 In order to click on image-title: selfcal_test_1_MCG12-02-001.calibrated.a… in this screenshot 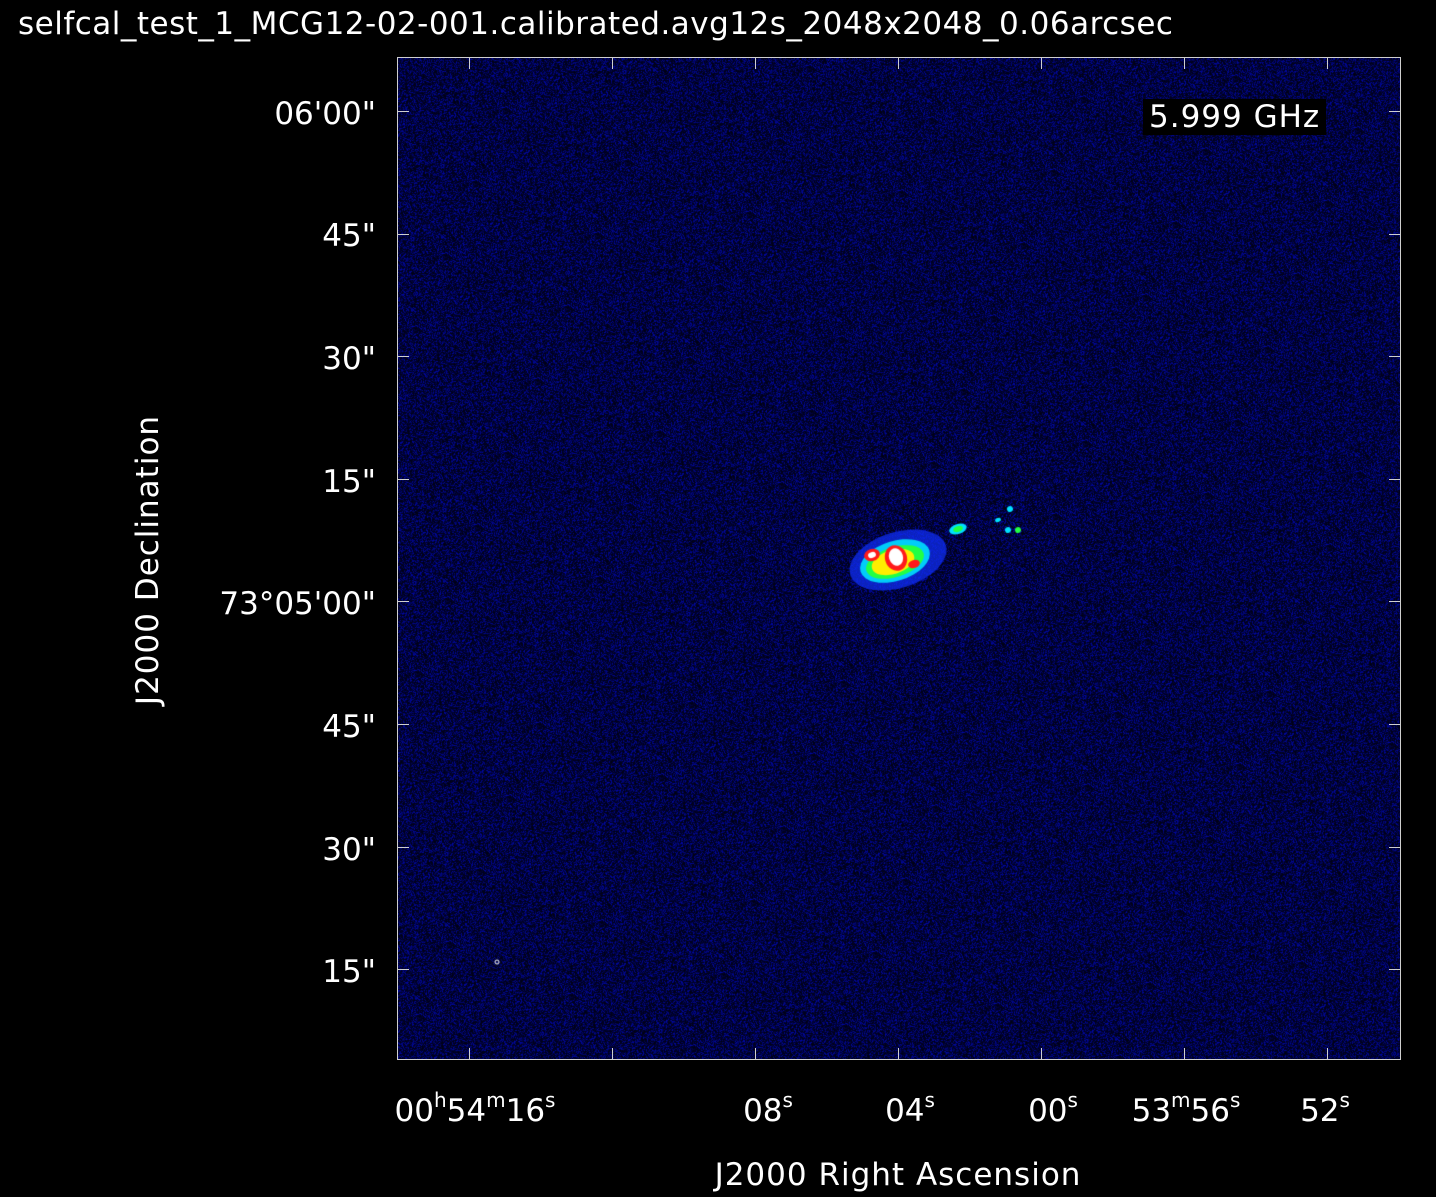, I will do `click(596, 24)`.